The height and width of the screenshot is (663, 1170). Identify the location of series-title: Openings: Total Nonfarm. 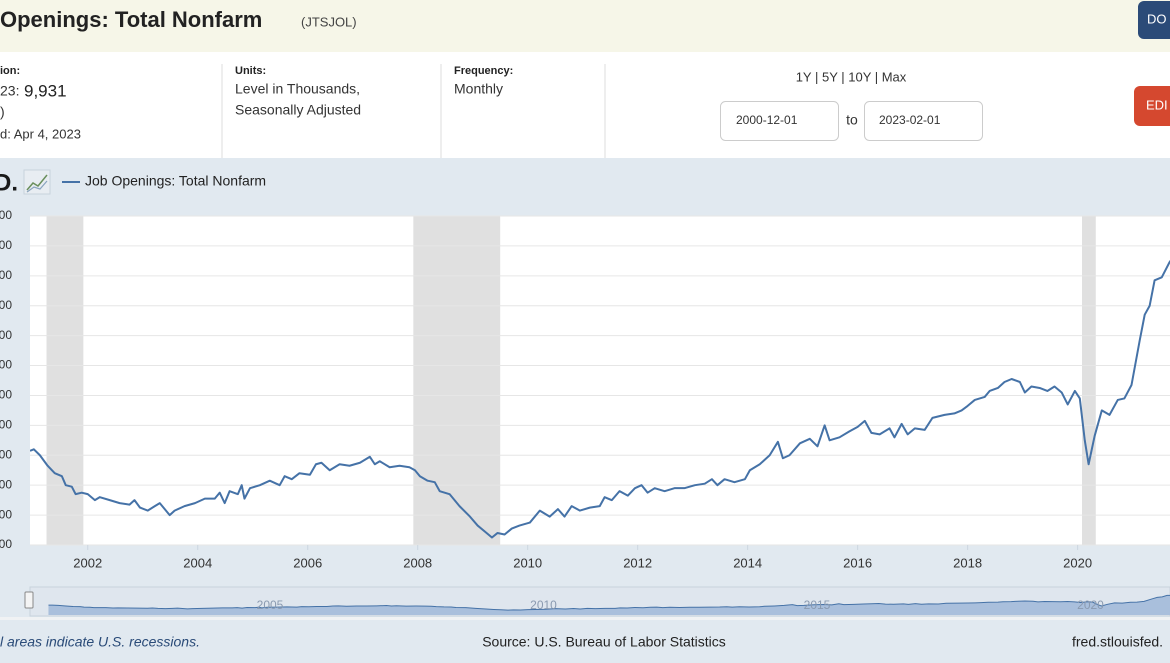
(131, 19).